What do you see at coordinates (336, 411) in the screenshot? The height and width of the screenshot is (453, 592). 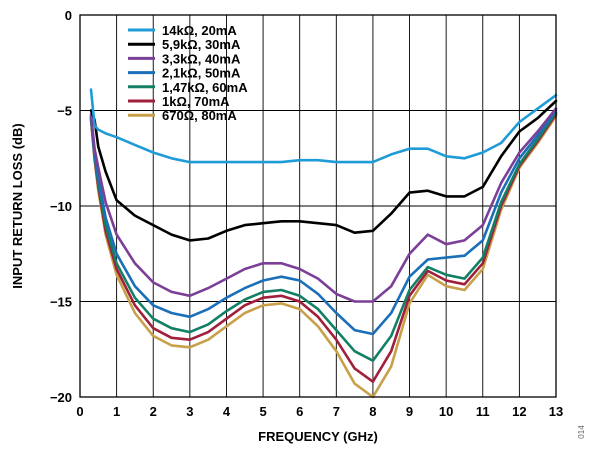 I see `x-tick-label: 7` at bounding box center [336, 411].